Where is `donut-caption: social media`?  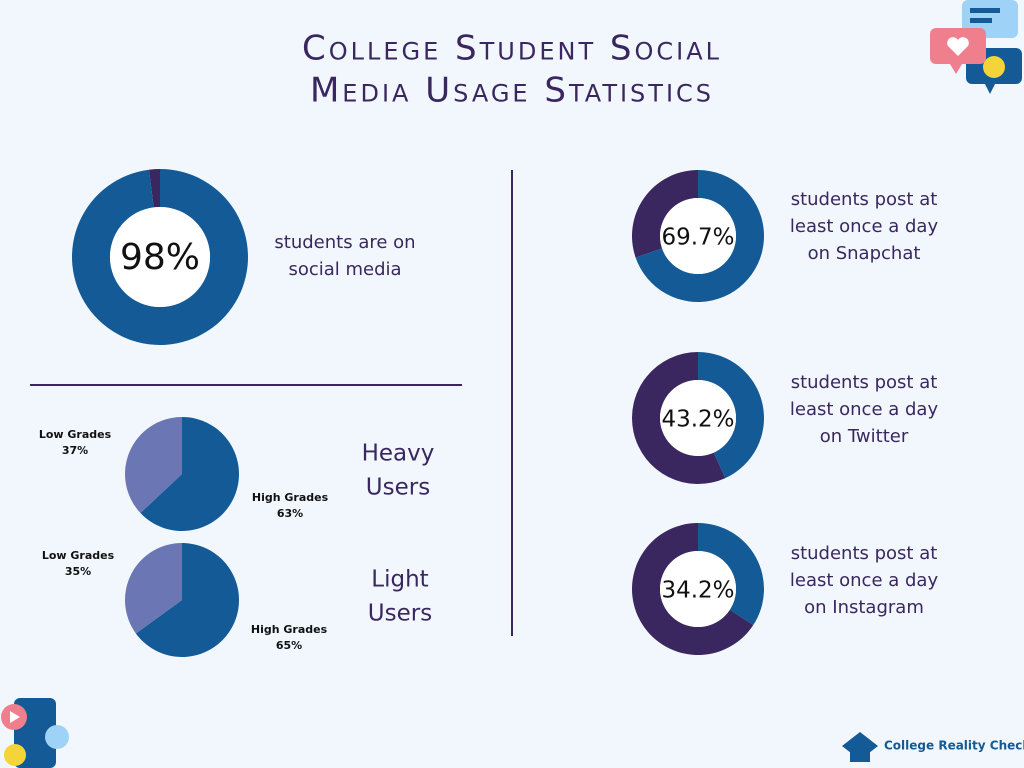 donut-caption: social media is located at coordinates (344, 269).